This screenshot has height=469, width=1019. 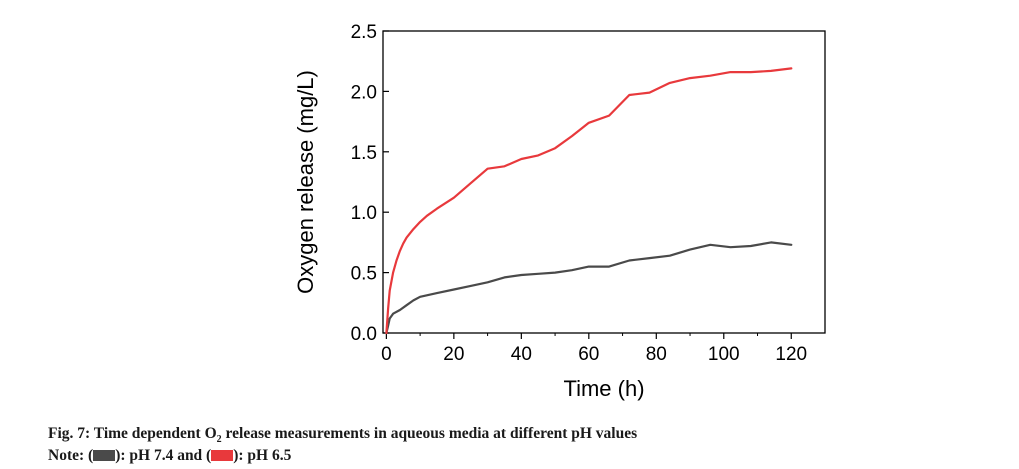 What do you see at coordinates (364, 213) in the screenshot?
I see `y-tick-label: 1.0` at bounding box center [364, 213].